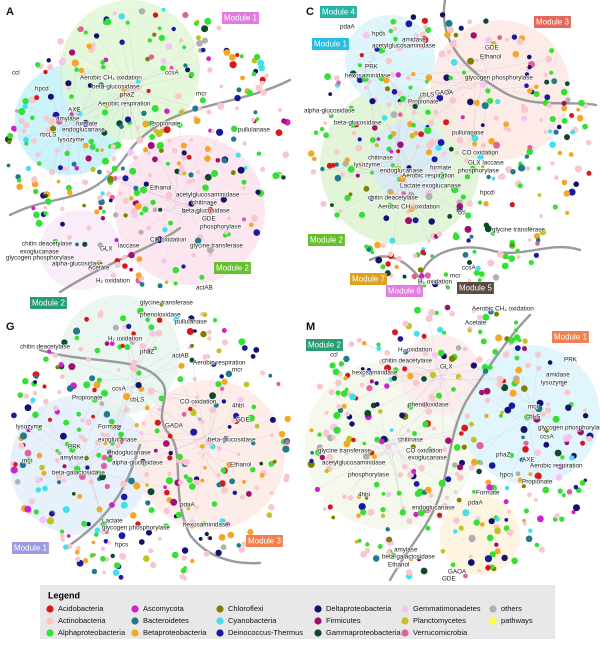 The width and height of the screenshot is (600, 645). Describe the element at coordinates (83, 130) in the screenshot. I see `node-label: endoglucanase` at that location.